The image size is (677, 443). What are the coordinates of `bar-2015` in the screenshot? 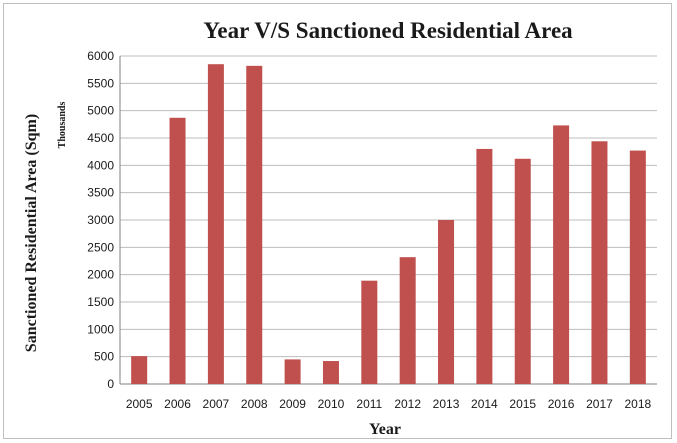 It's located at (523, 271).